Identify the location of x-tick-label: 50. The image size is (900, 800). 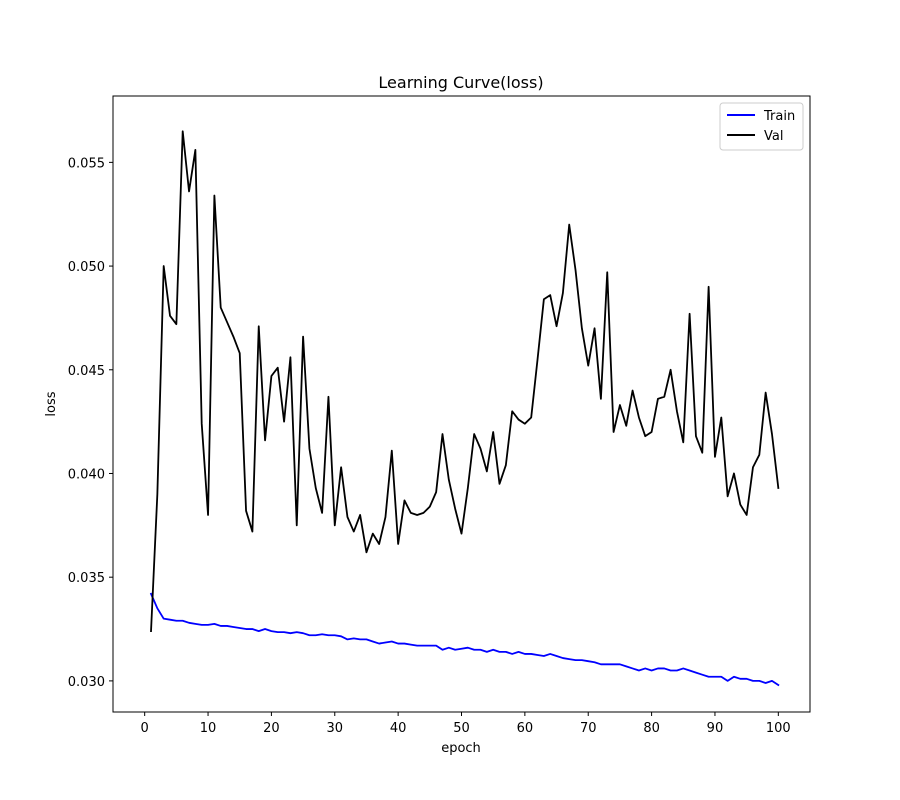
(461, 728).